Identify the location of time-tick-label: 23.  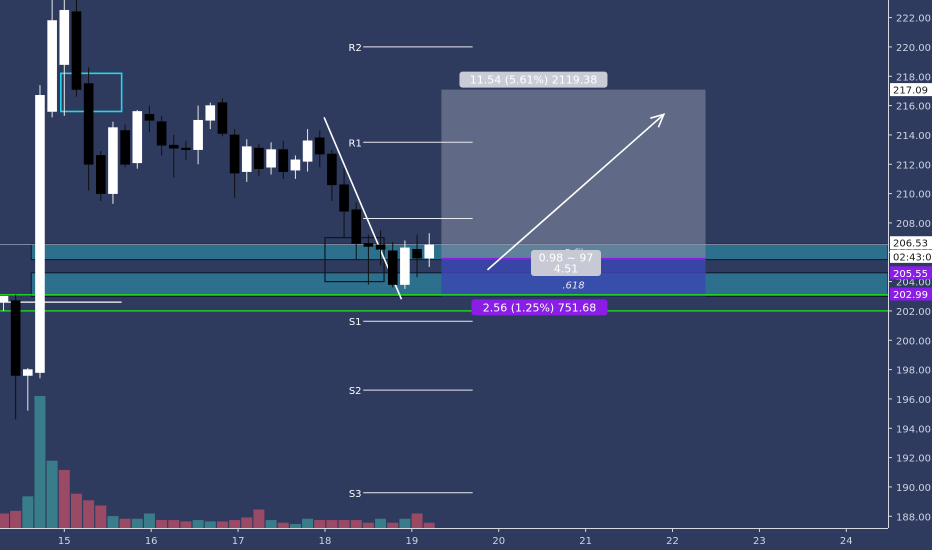
(759, 541).